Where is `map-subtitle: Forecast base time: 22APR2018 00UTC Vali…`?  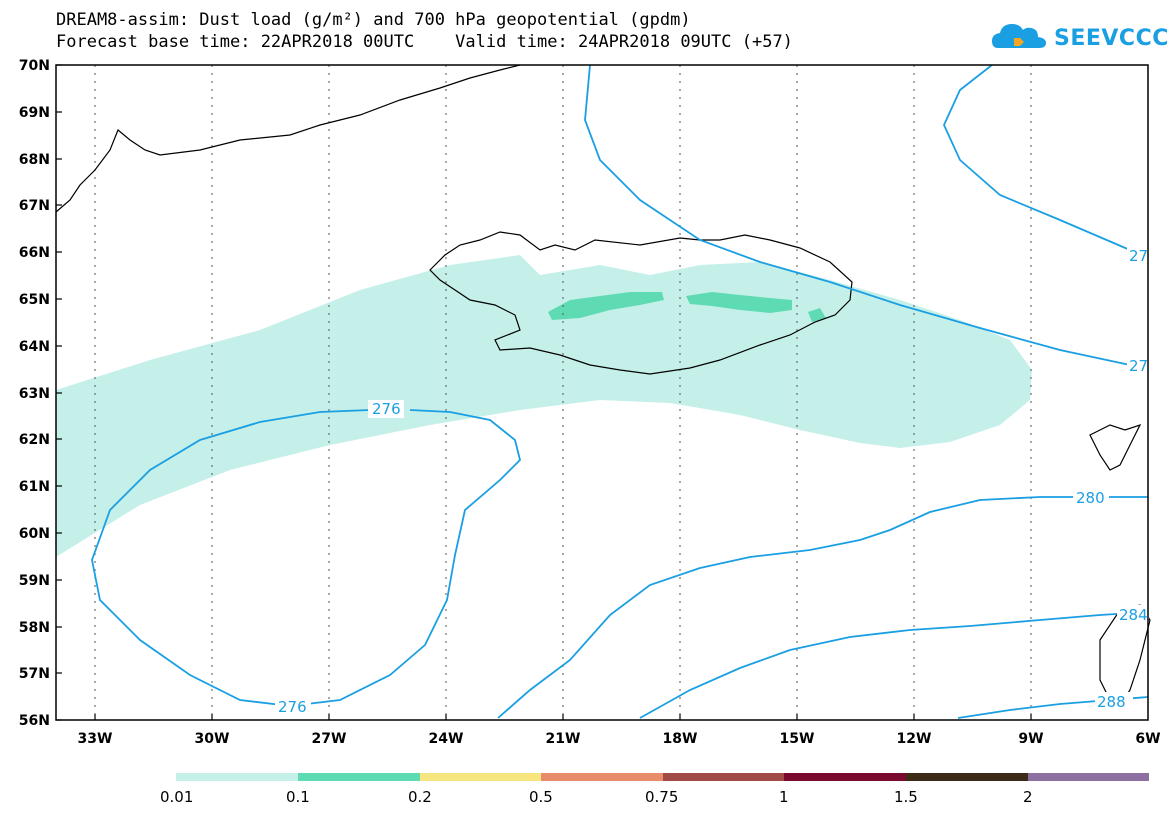 map-subtitle: Forecast base time: 22APR2018 00UTC Vali… is located at coordinates (424, 42).